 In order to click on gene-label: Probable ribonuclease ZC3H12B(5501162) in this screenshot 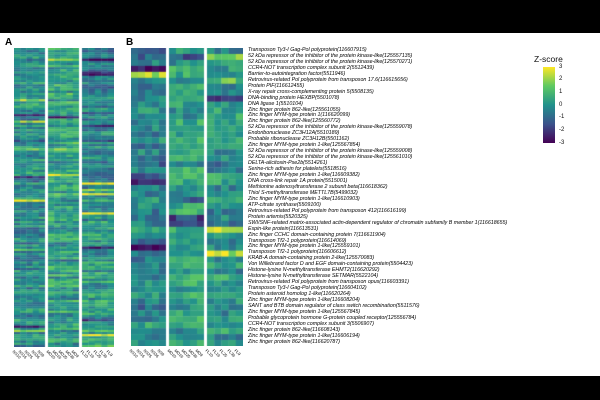, I will do `click(299, 139)`.